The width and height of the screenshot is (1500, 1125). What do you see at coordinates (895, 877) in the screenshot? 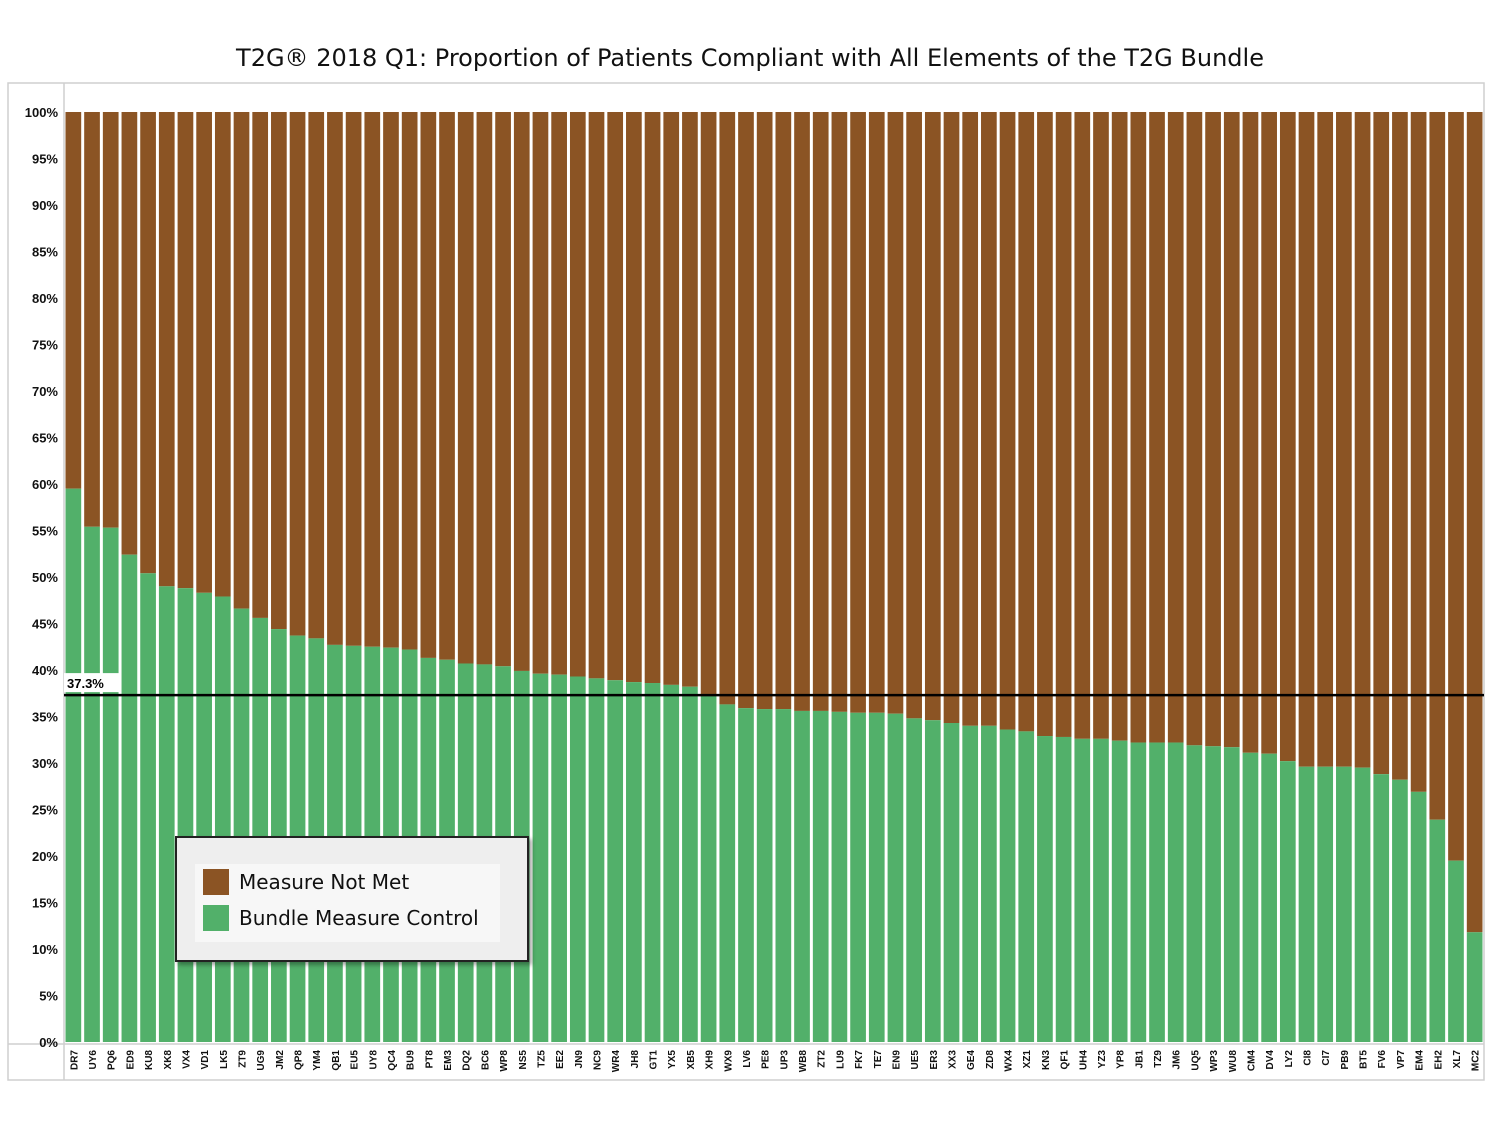
I see `bar-control-en9` at bounding box center [895, 877].